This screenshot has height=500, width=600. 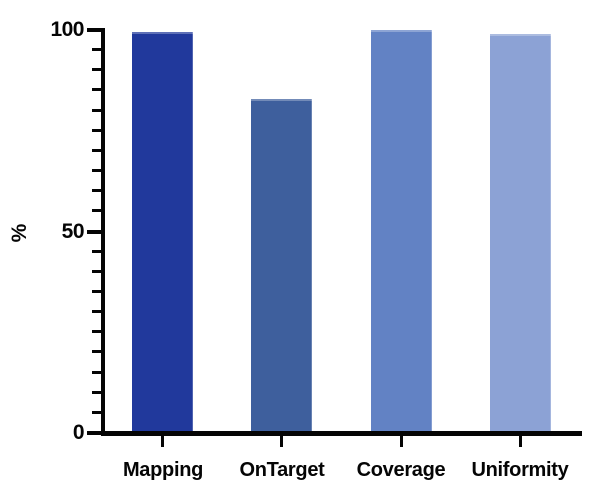 What do you see at coordinates (162, 232) in the screenshot?
I see `bar-mapping` at bounding box center [162, 232].